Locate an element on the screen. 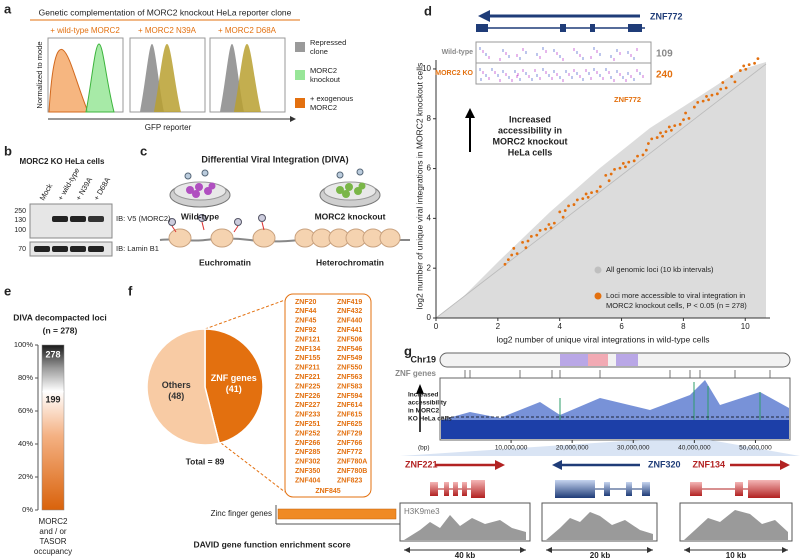 The image size is (800, 560). data-label: 199 is located at coordinates (52, 399).